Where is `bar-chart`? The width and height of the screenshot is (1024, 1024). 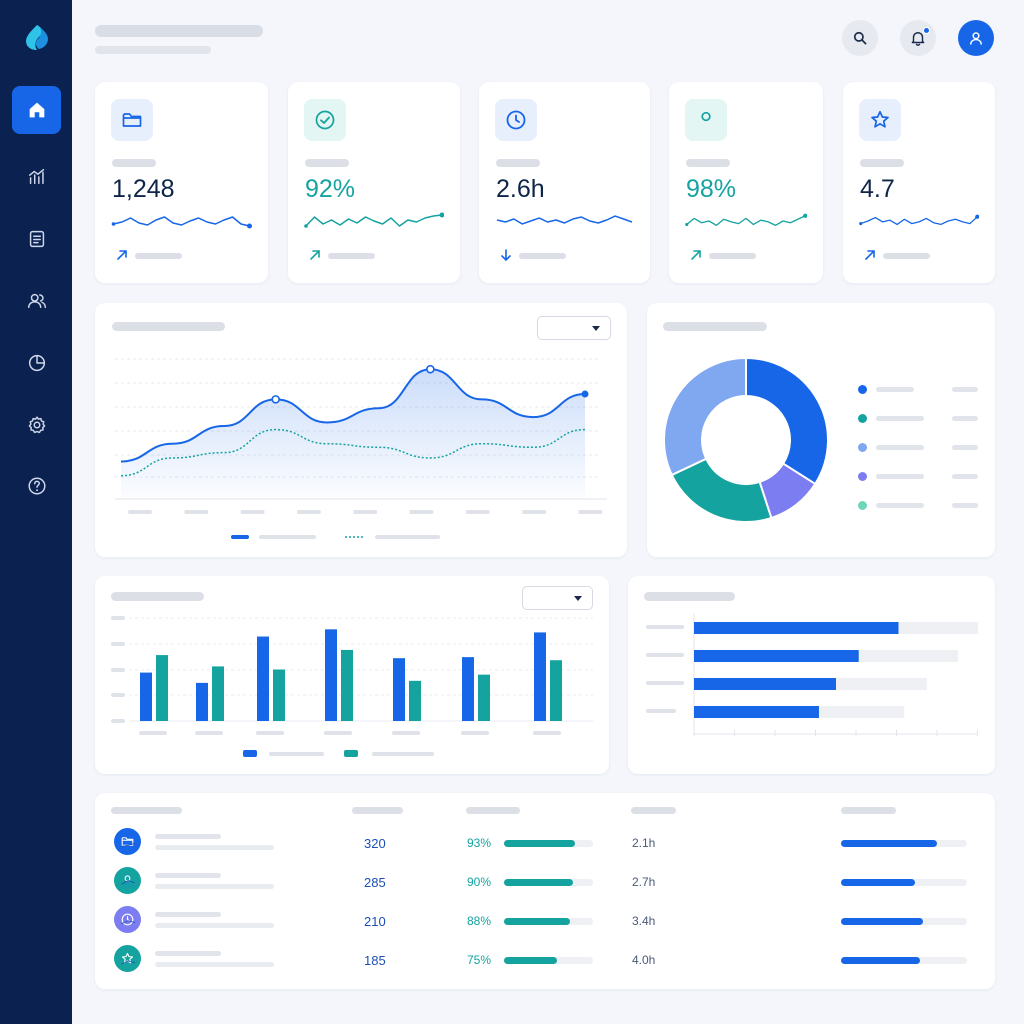
bar-chart is located at coordinates (352, 686).